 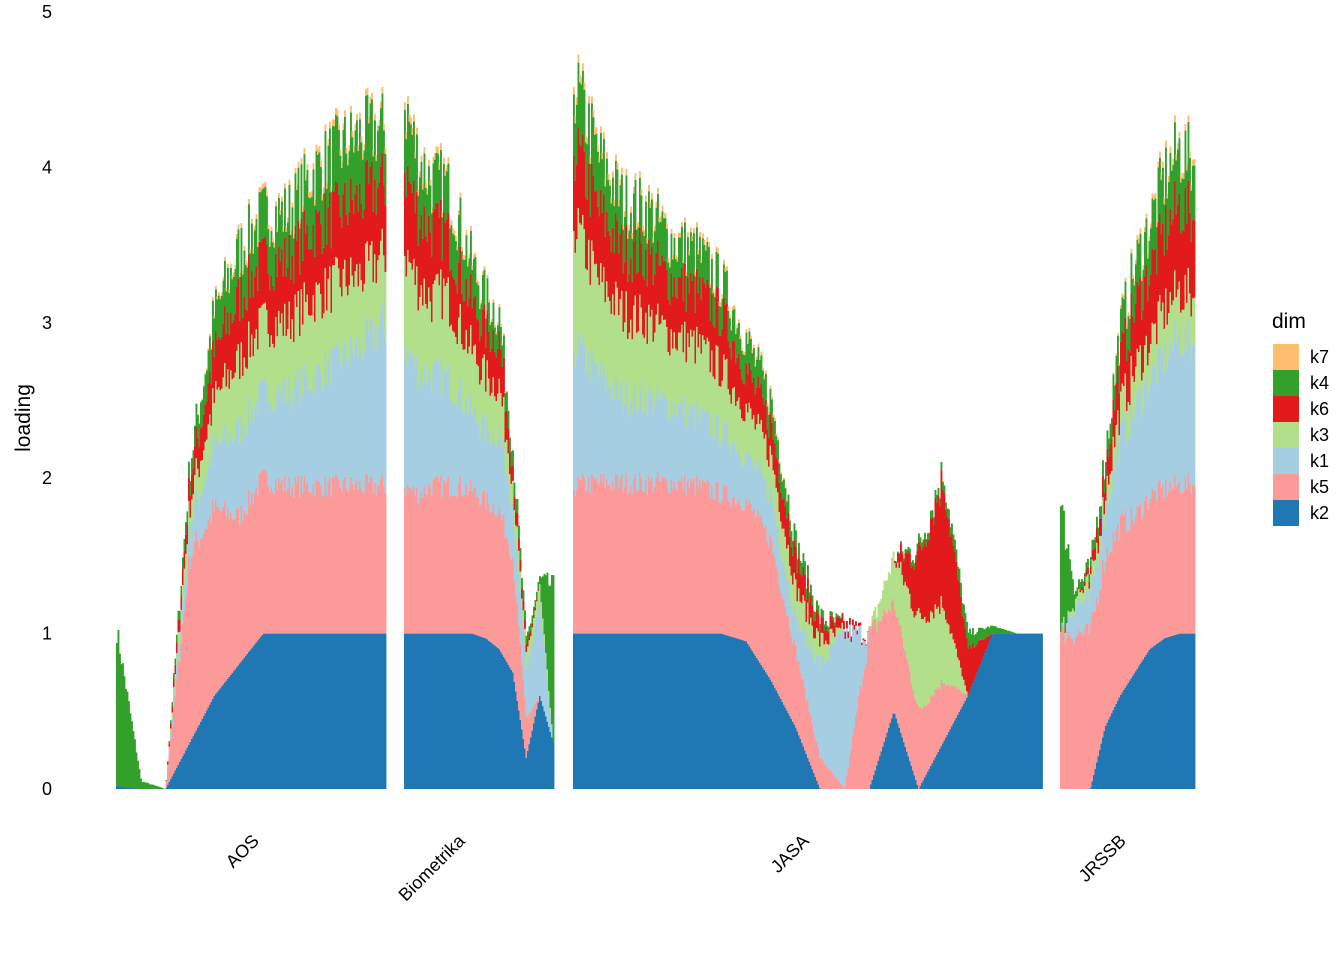 I want to click on y-tick-label: 1, so click(x=47, y=634).